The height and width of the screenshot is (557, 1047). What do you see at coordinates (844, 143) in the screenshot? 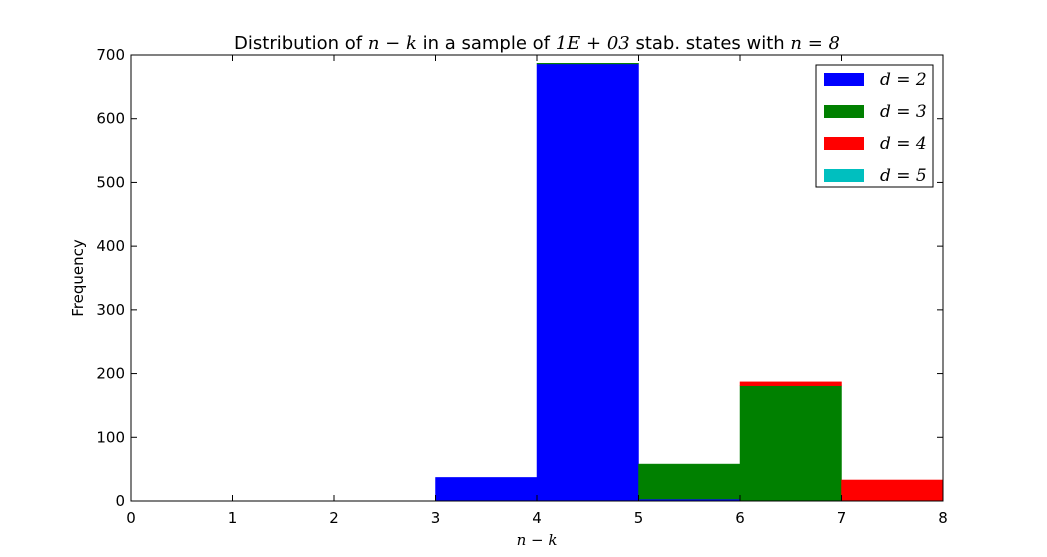
I see `legend-swatch-d4` at bounding box center [844, 143].